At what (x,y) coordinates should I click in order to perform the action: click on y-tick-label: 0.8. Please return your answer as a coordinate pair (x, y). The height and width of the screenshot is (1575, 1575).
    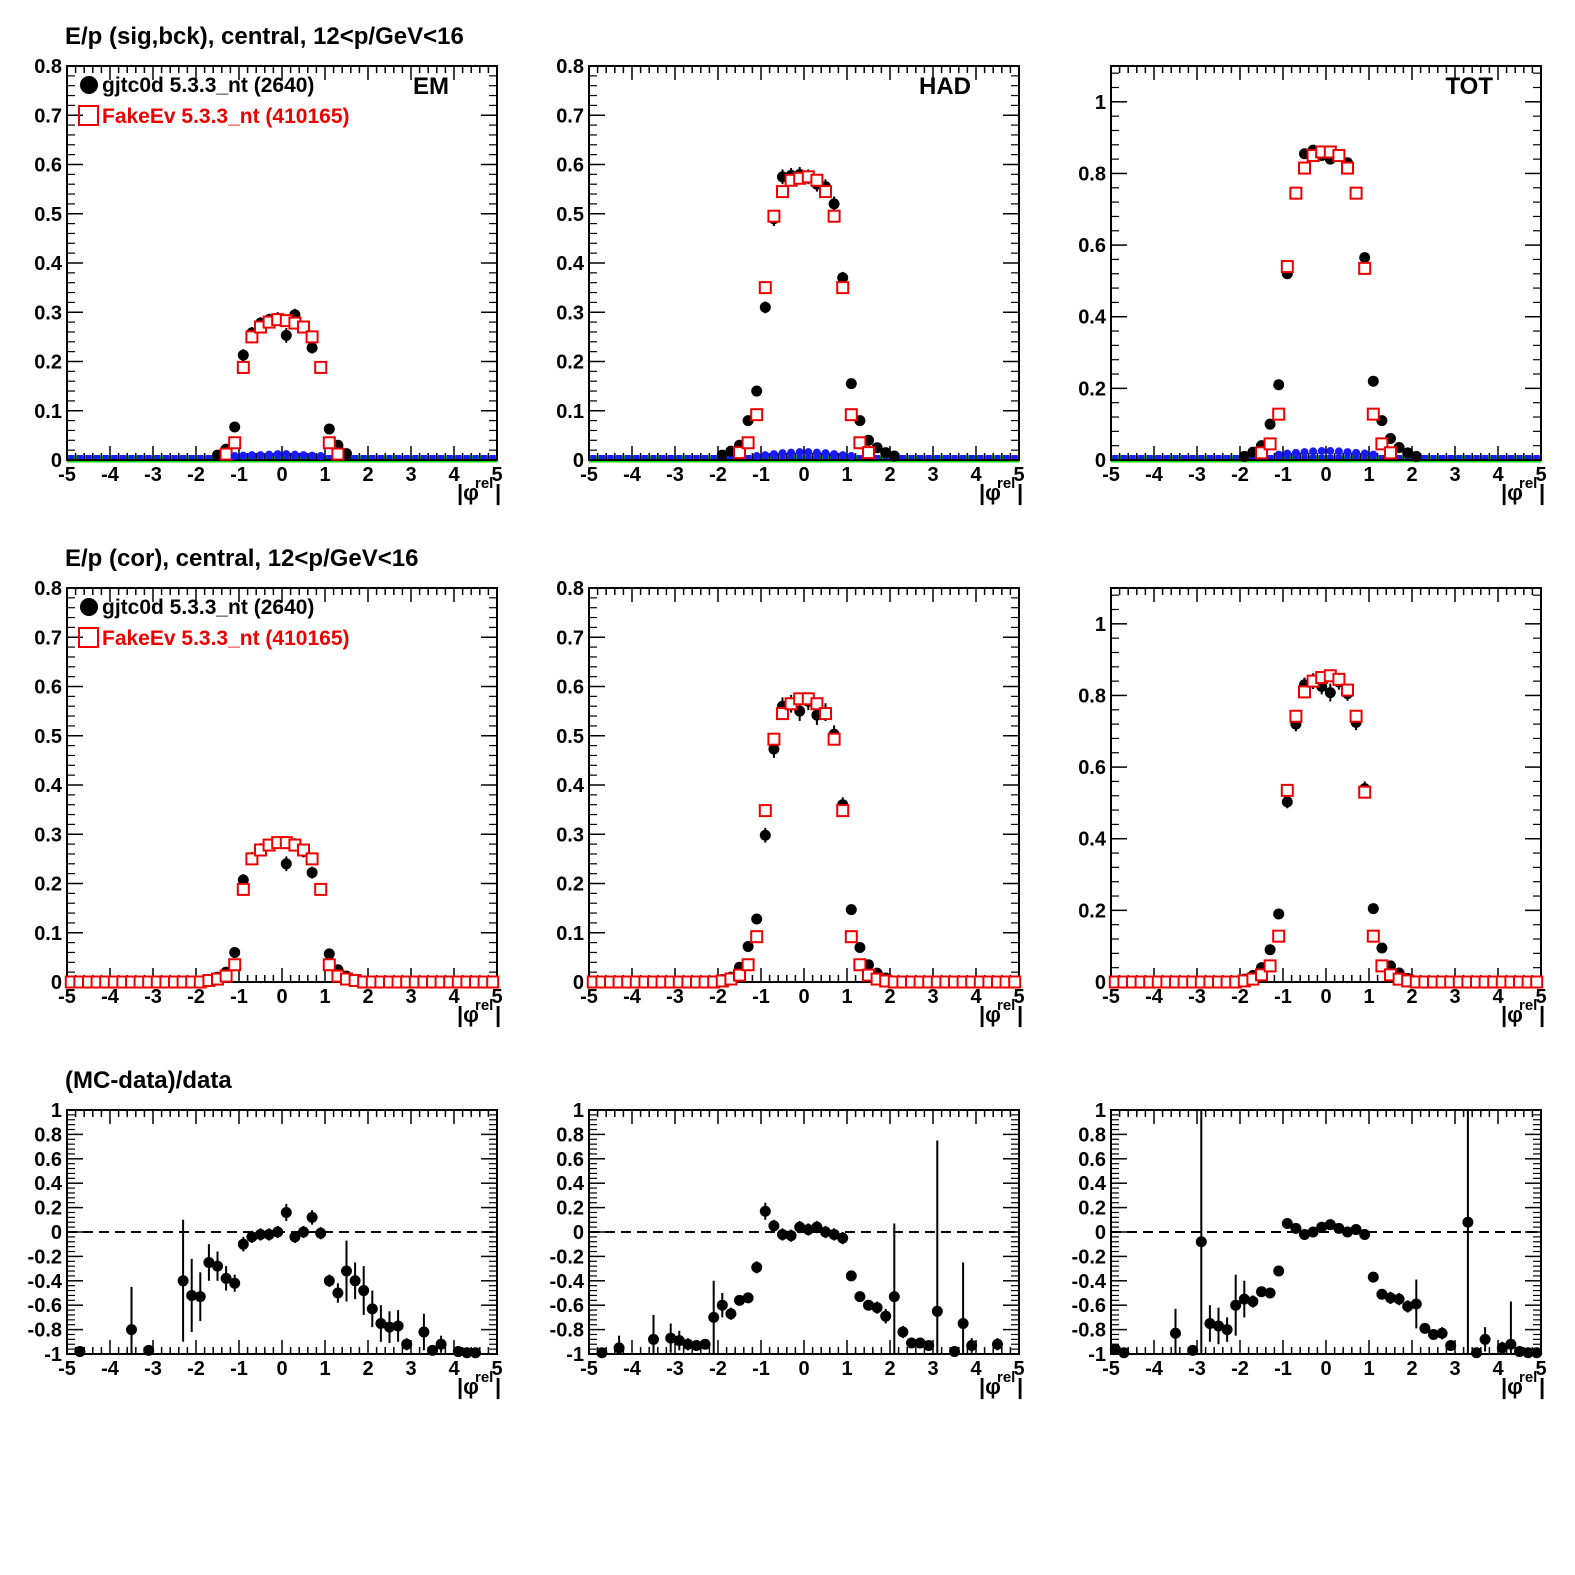
    Looking at the image, I should click on (48, 1135).